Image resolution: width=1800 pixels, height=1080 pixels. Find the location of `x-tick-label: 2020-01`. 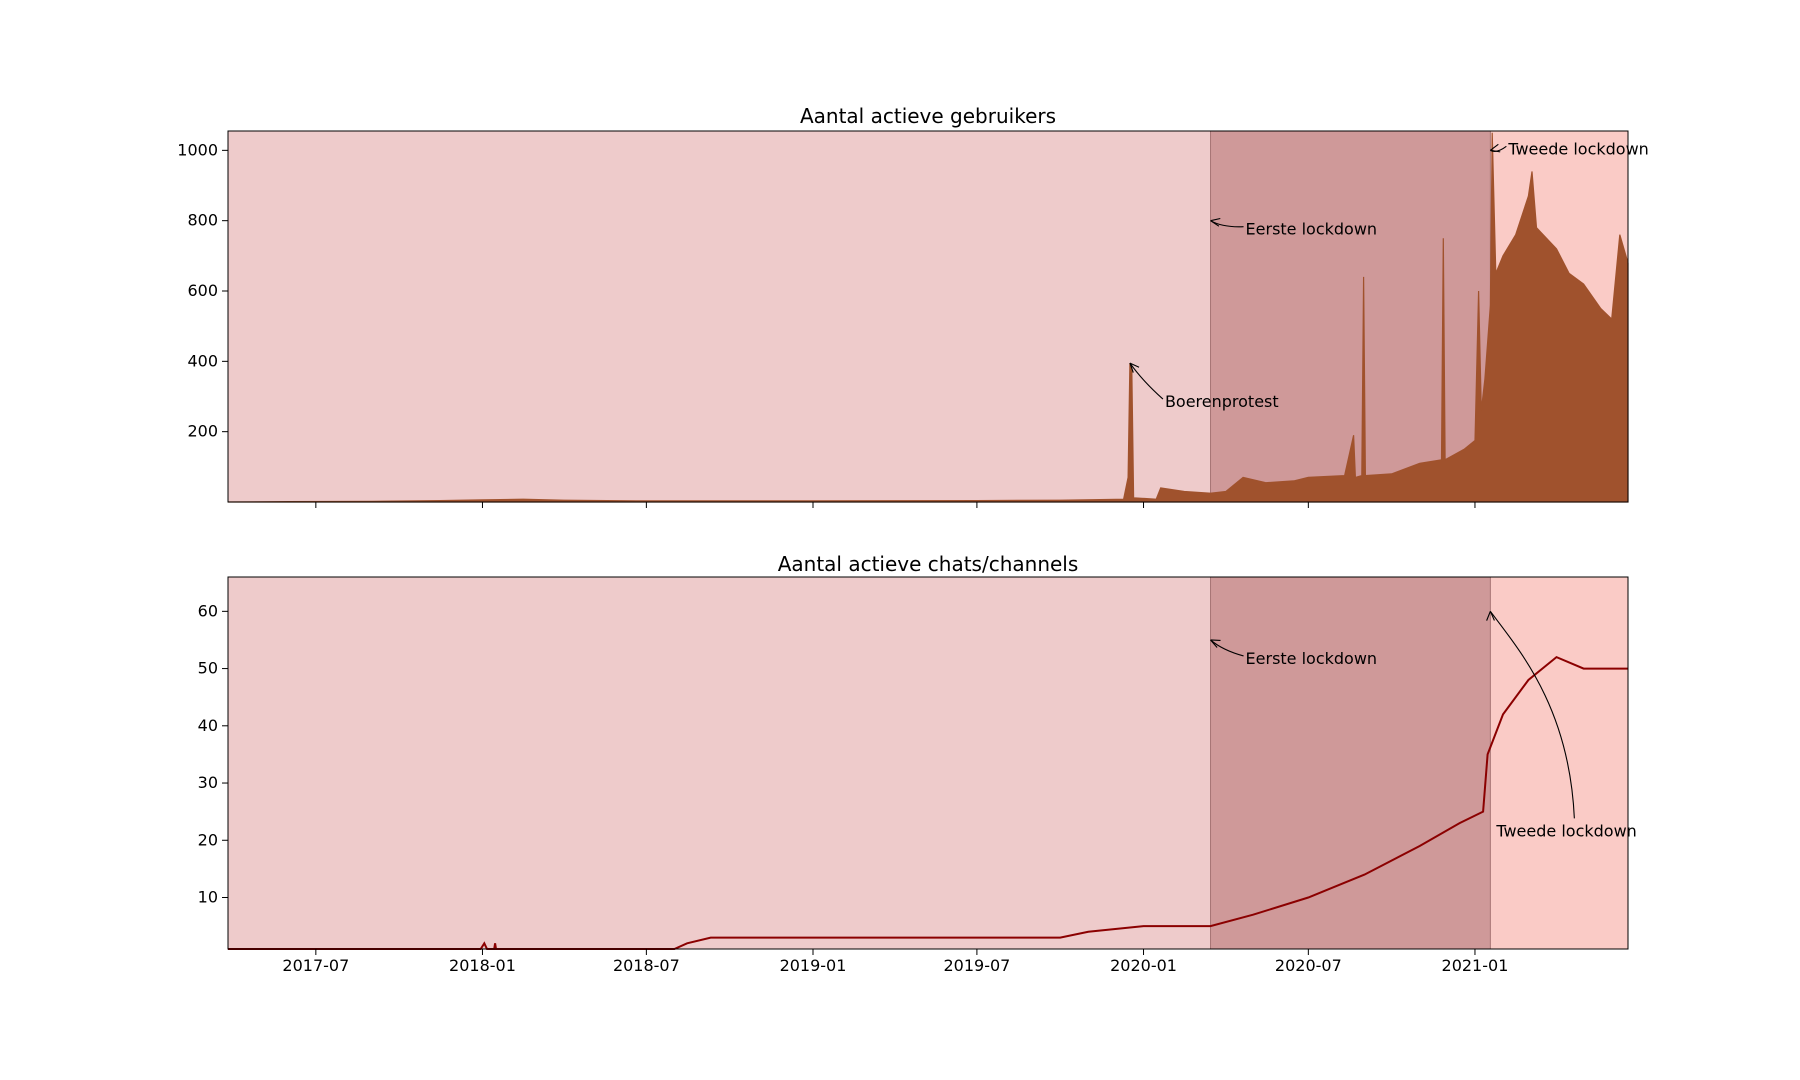

x-tick-label: 2020-01 is located at coordinates (1143, 965).